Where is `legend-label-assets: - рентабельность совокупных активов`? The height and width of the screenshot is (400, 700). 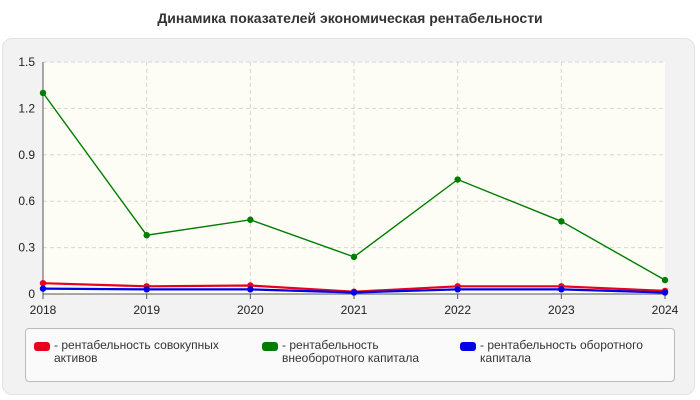 legend-label-assets: - рентабельность совокупных активов is located at coordinates (136, 351).